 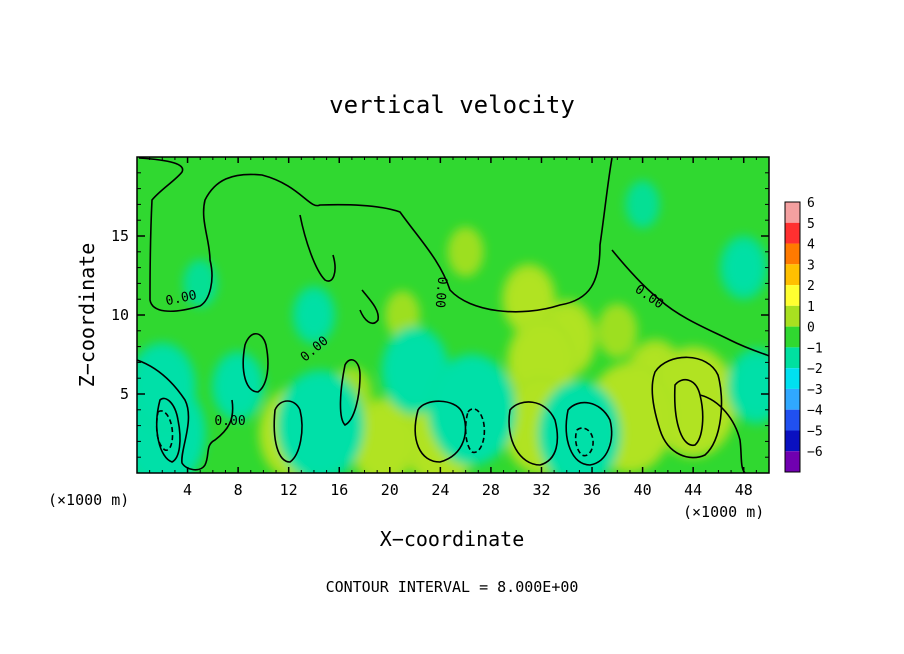 I want to click on x-unit-label-right: (×1000 m), so click(x=723, y=512).